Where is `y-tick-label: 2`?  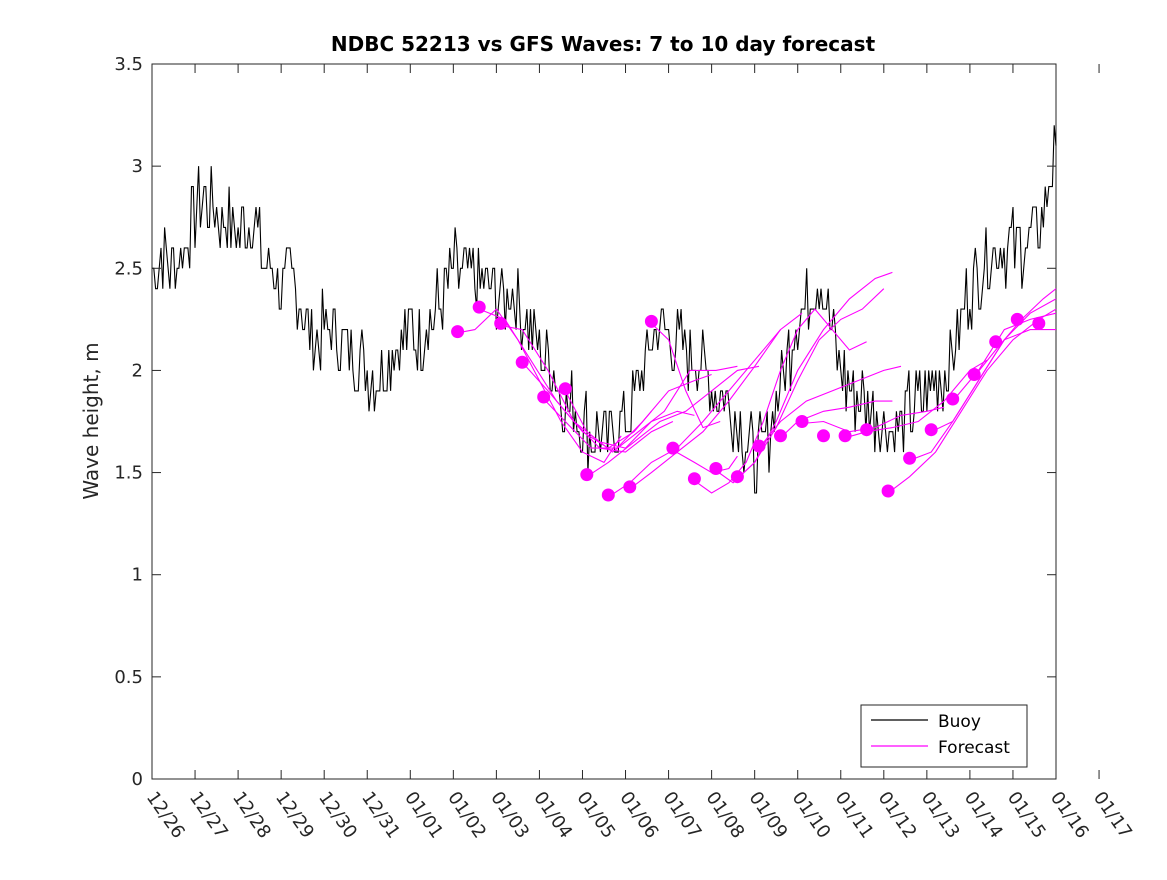 y-tick-label: 2 is located at coordinates (137, 370).